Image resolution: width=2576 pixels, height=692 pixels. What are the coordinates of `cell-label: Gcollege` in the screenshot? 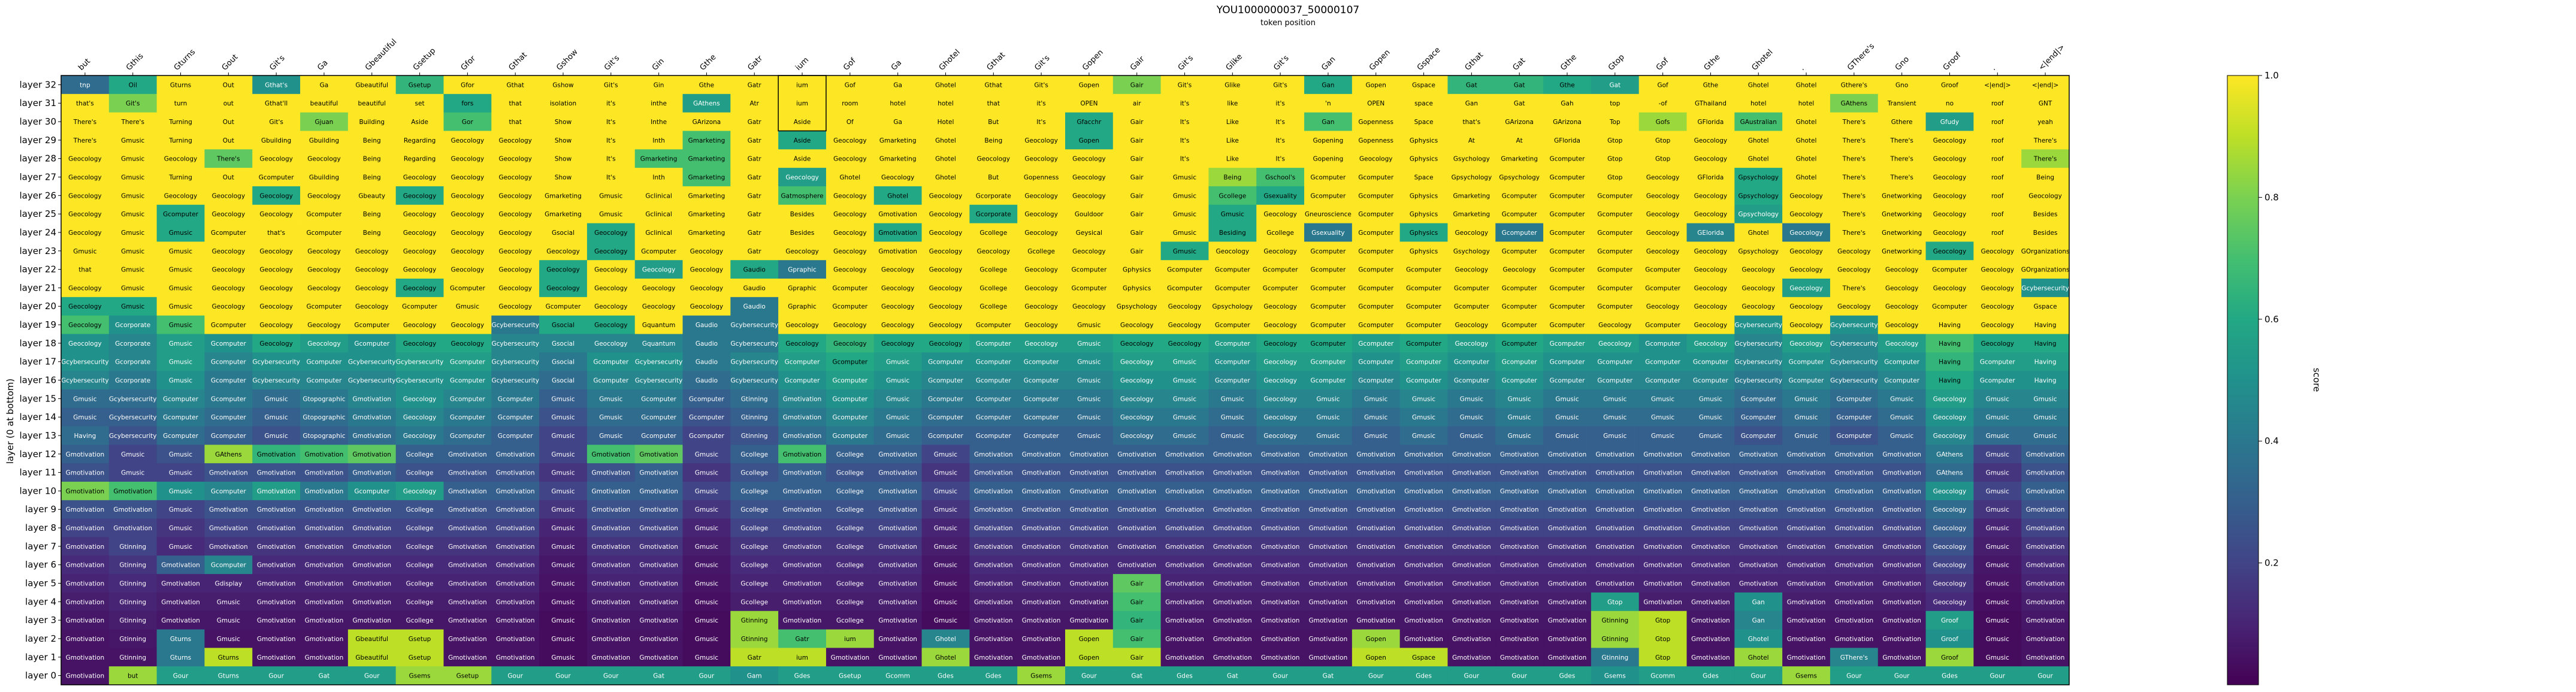 It's located at (420, 584).